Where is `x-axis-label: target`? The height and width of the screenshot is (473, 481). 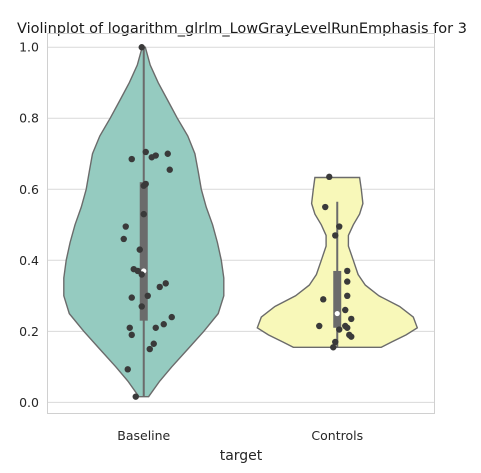
x-axis-label: target is located at coordinates (241, 456).